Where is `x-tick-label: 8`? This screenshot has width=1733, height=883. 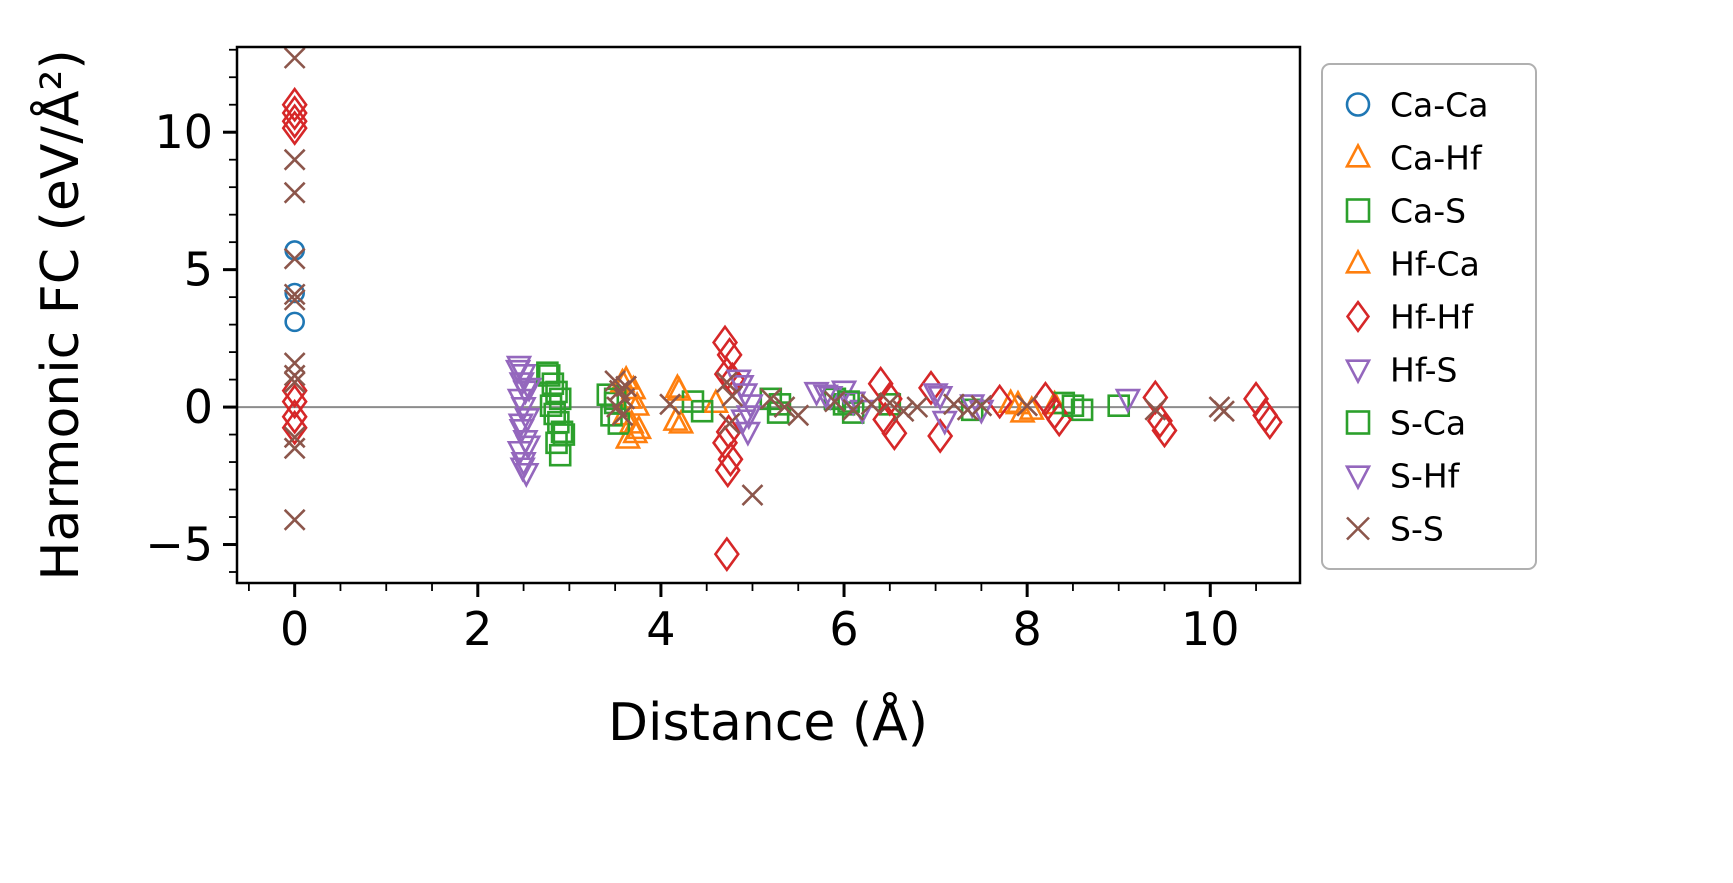
x-tick-label: 8 is located at coordinates (1027, 629).